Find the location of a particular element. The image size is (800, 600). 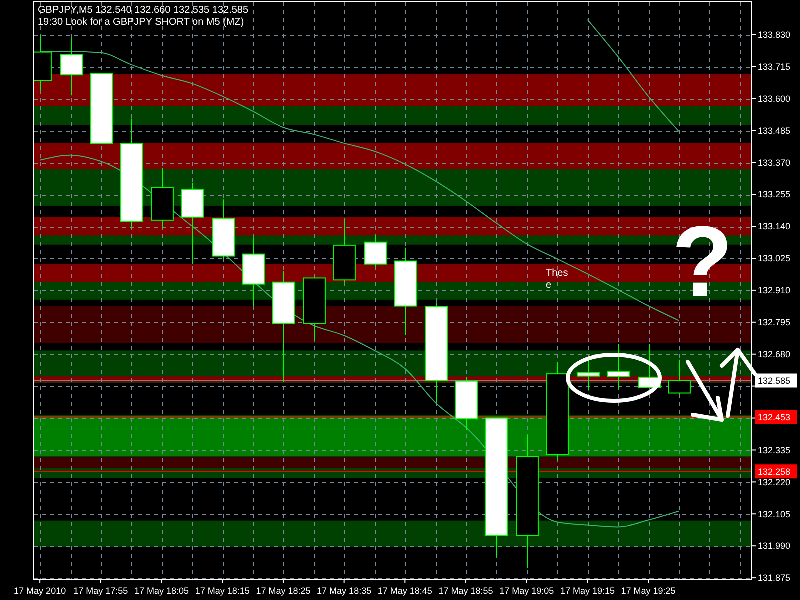

x-tick-label: 17 May 18:55 is located at coordinates (466, 591).